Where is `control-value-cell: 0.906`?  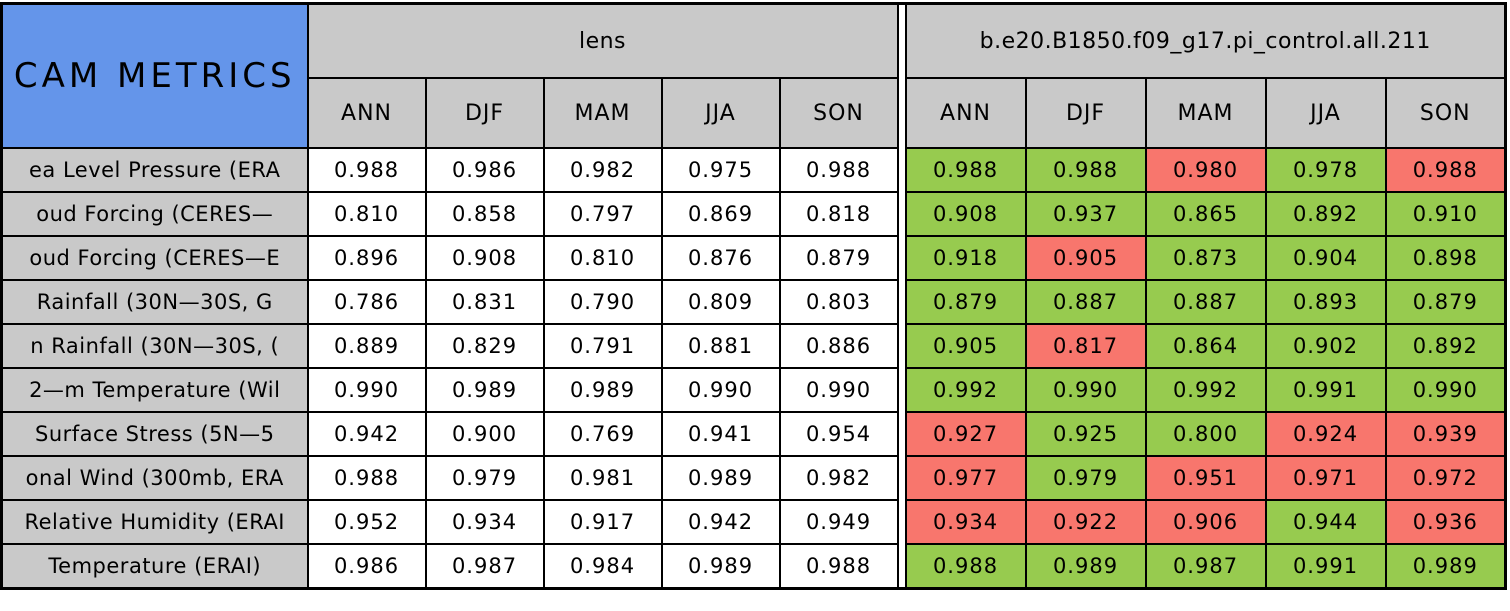
control-value-cell: 0.906 is located at coordinates (1205, 522).